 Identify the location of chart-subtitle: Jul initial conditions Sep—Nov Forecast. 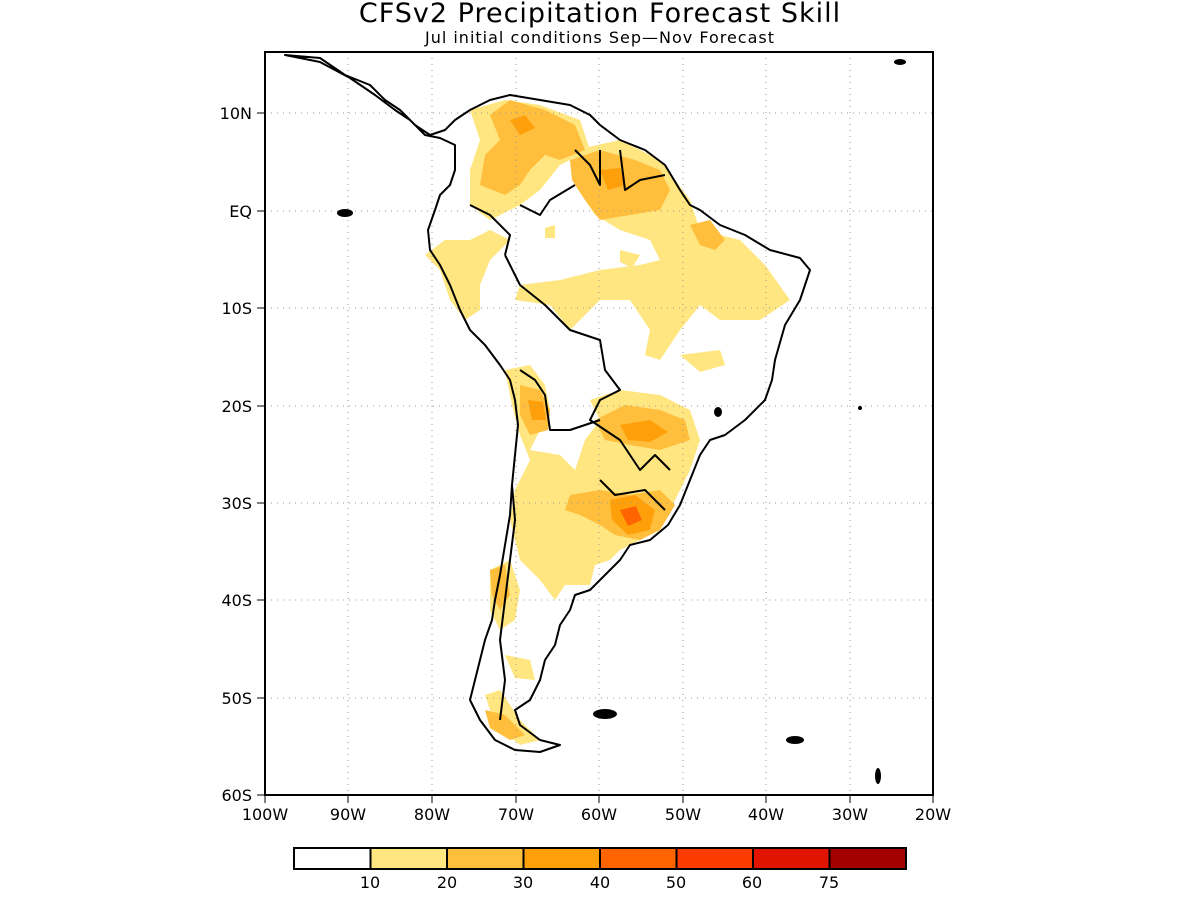
(600, 37).